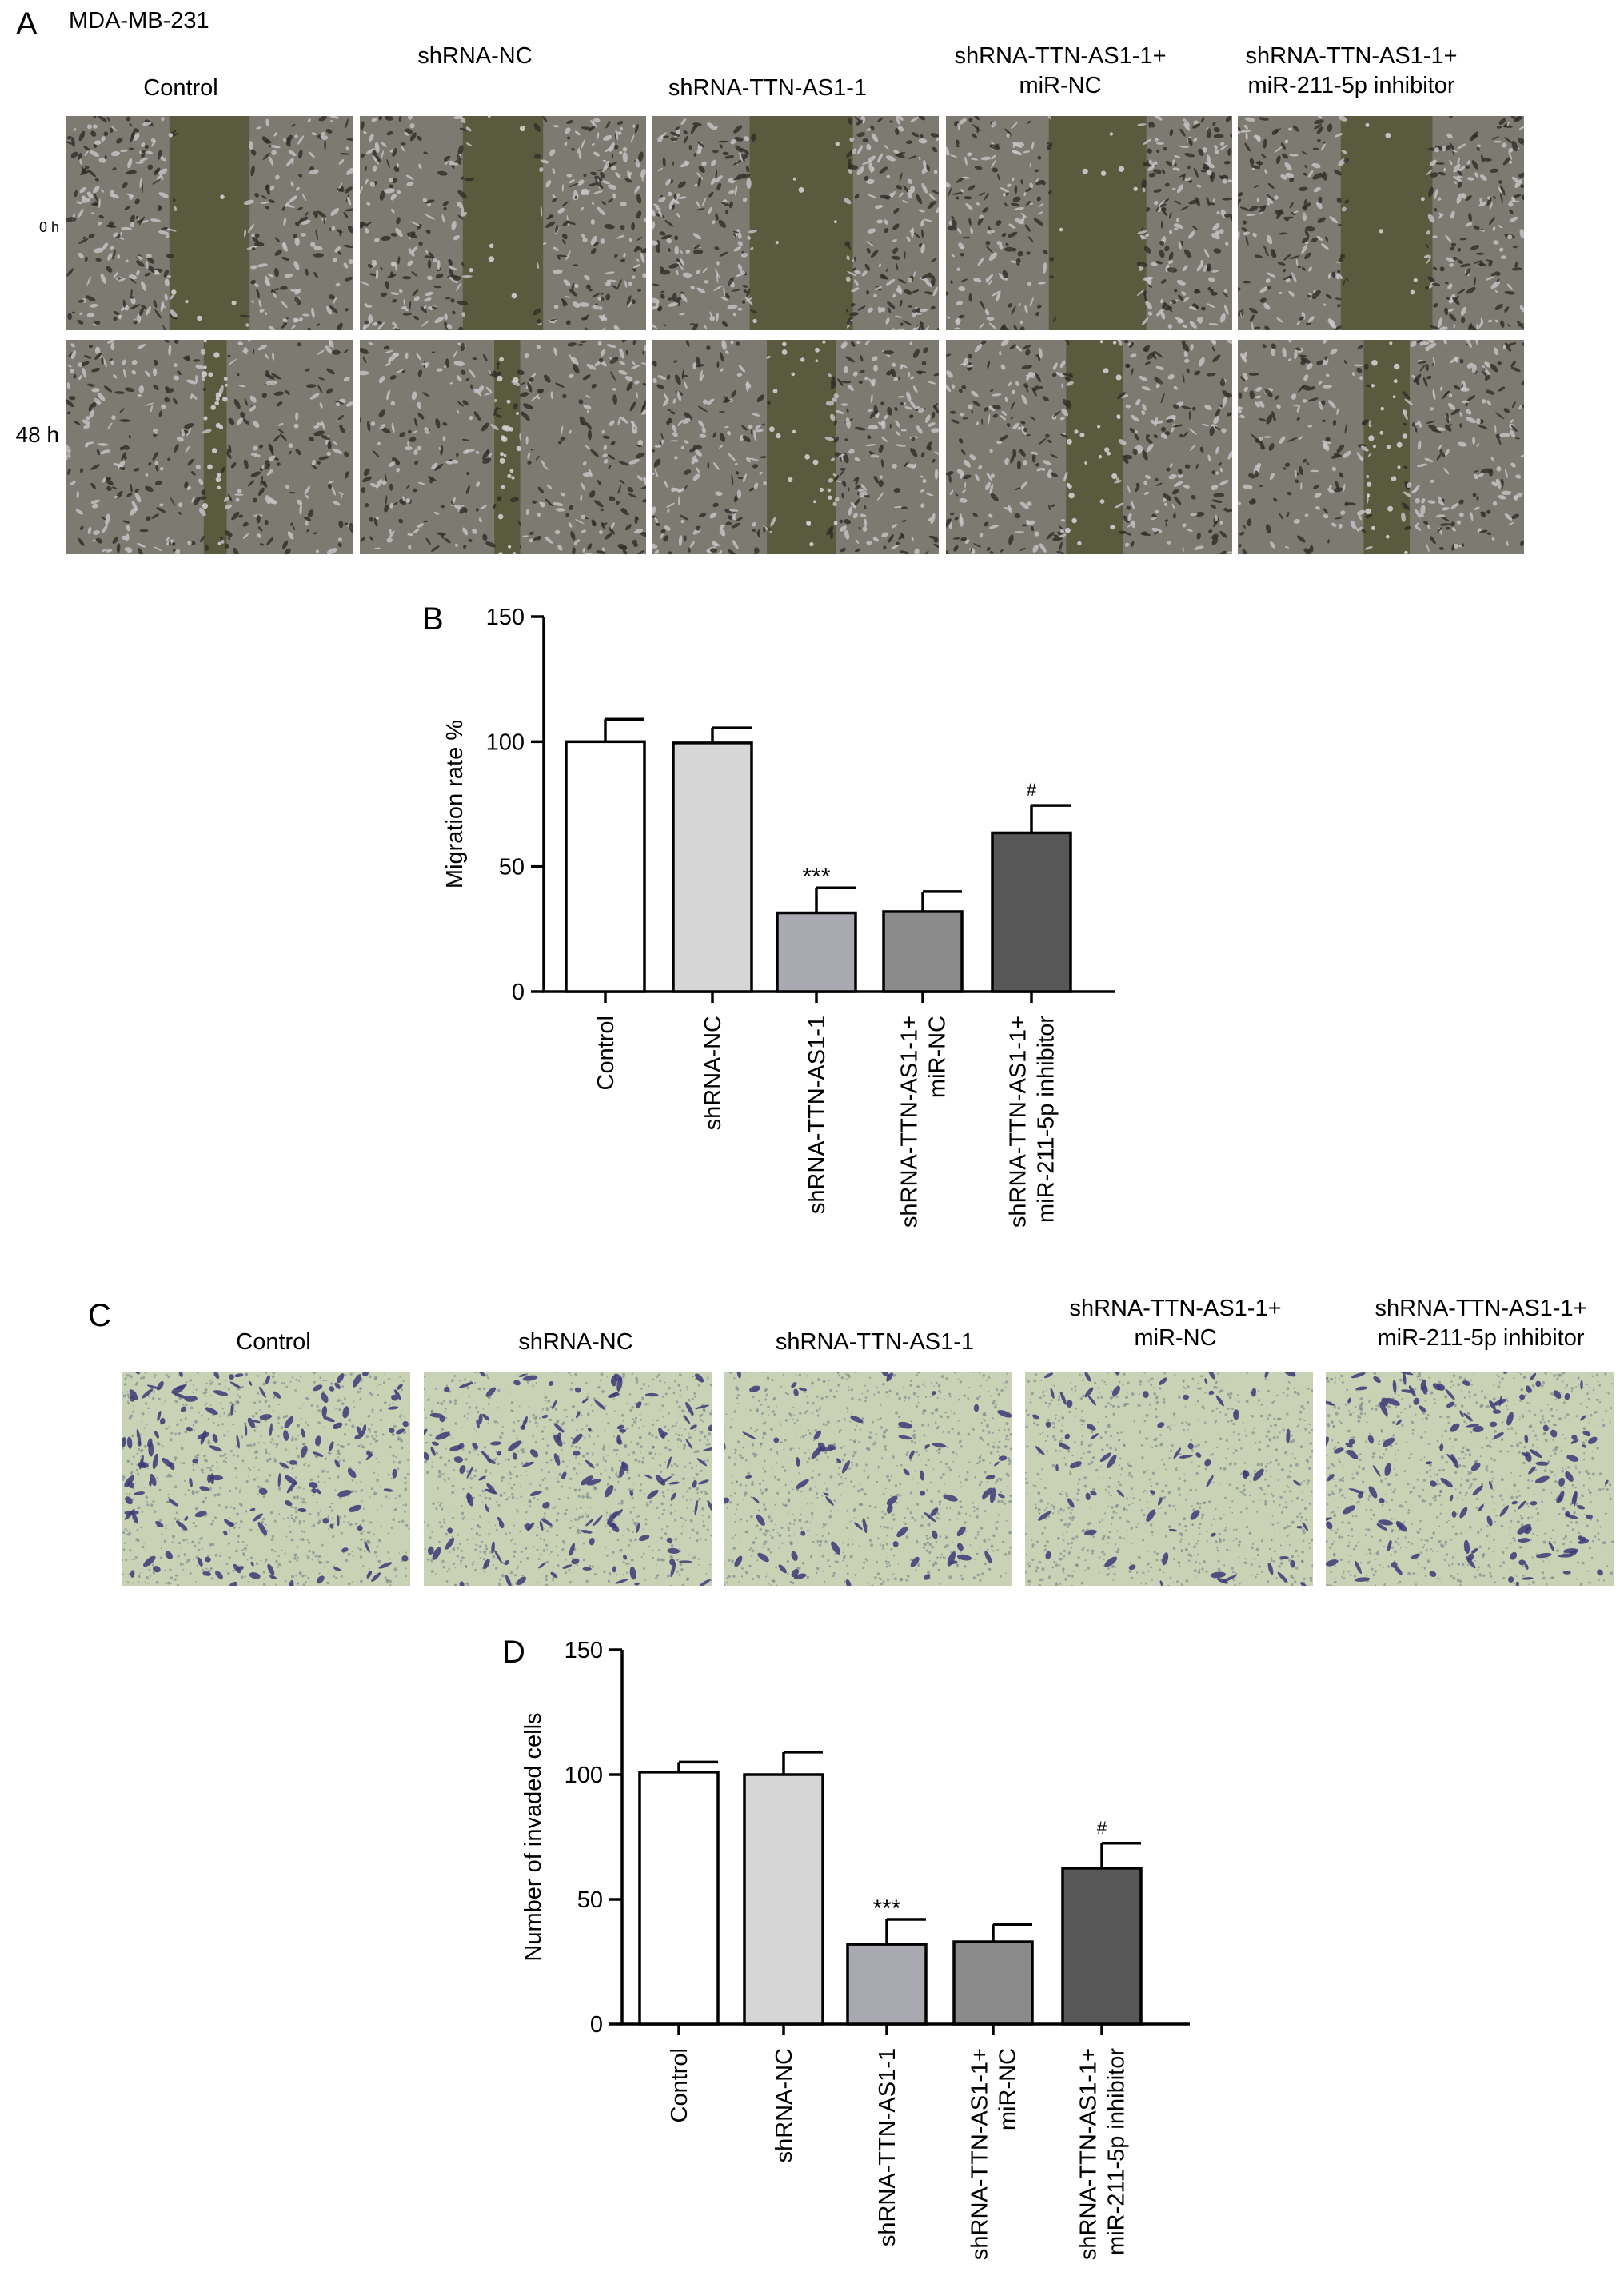  Describe the element at coordinates (1175, 1324) in the screenshot. I see `panel-c-column-label: shRNA-TTN-AS1-1+ miR-NC` at that location.